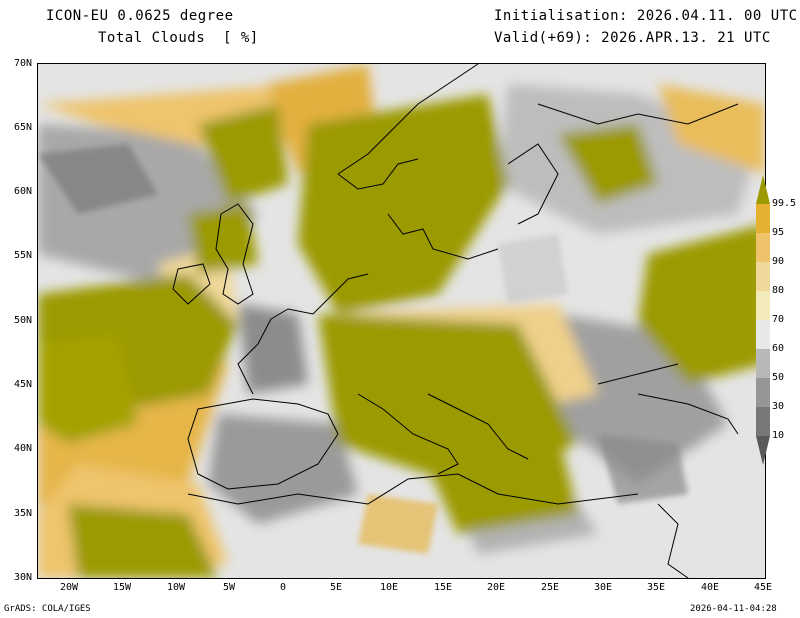  What do you see at coordinates (763, 450) in the screenshot?
I see `colorbar-cap-bottom` at bounding box center [763, 450].